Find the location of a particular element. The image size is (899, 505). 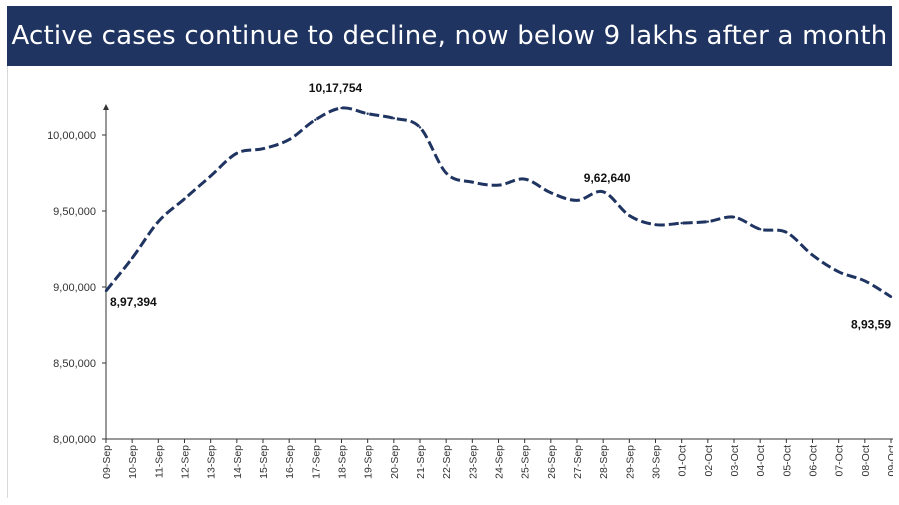

x-tick-label: 20-Sep is located at coordinates (395, 462).